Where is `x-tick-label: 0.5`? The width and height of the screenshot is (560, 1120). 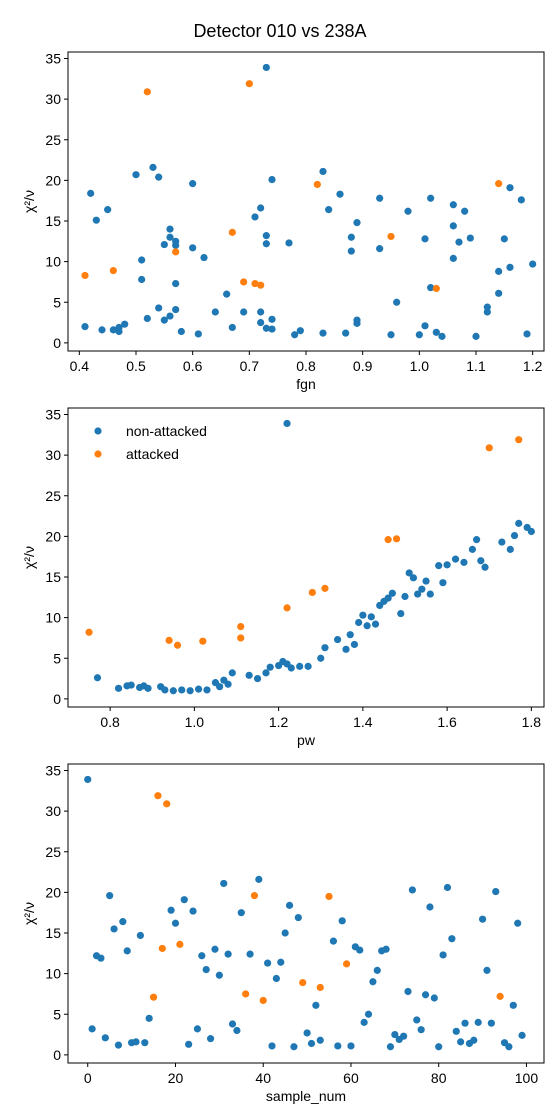
x-tick-label: 0.5 is located at coordinates (136, 366).